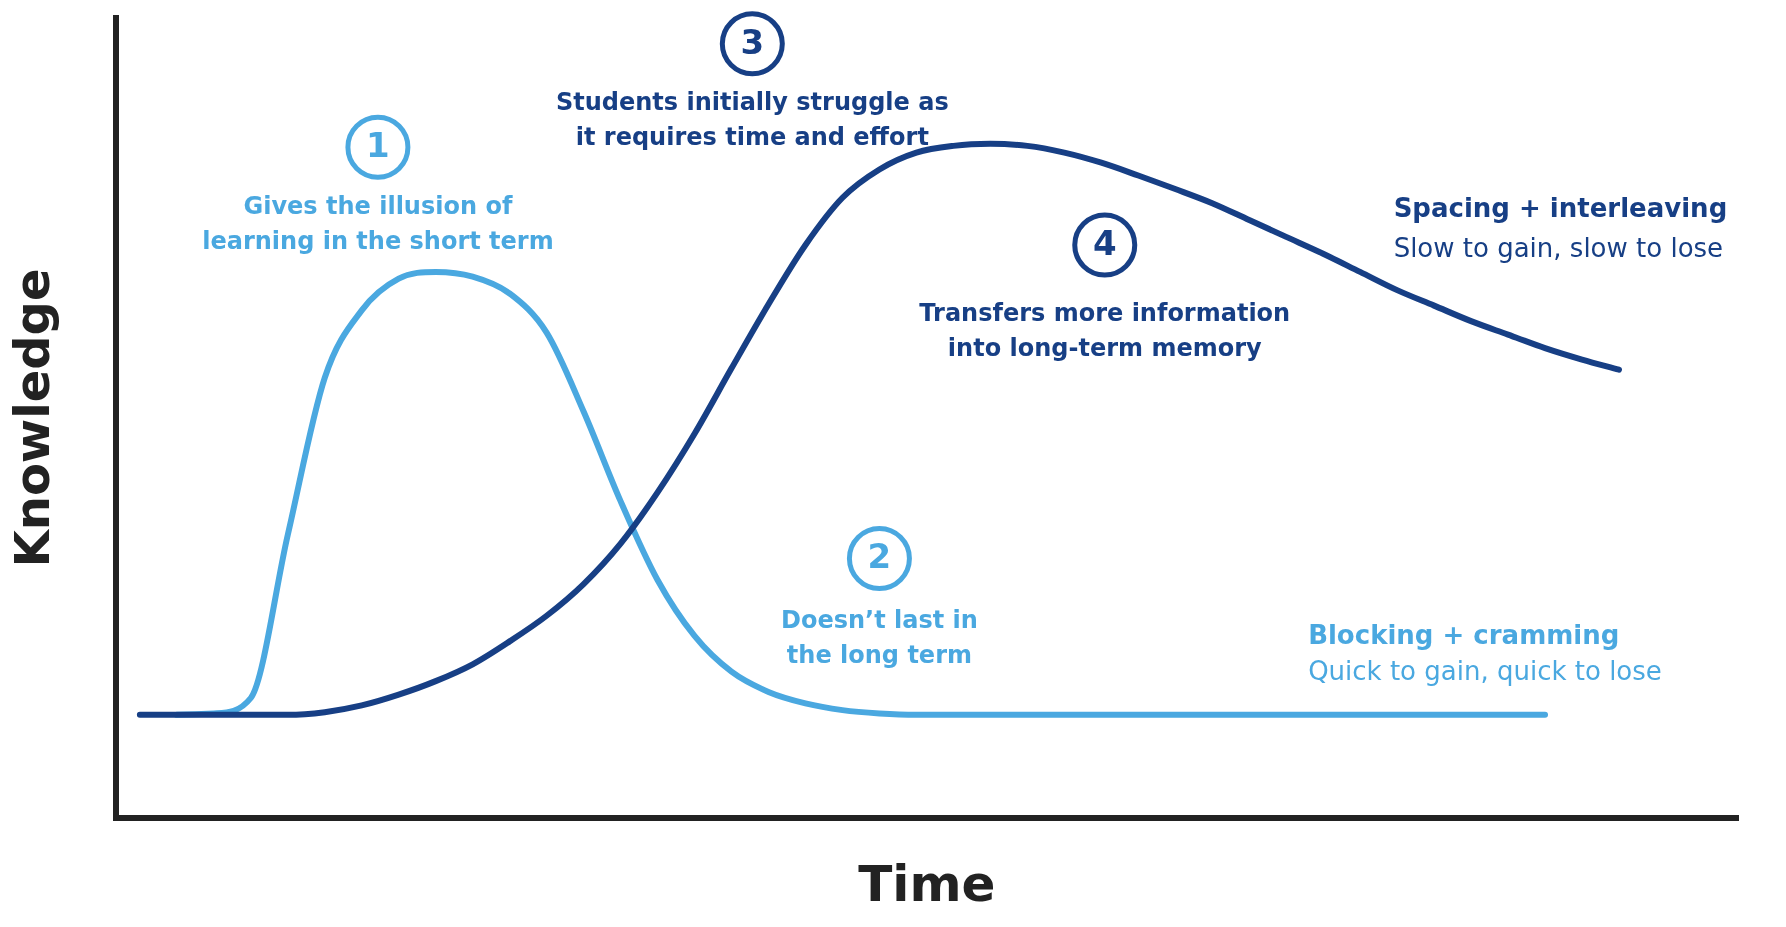  What do you see at coordinates (1104, 242) in the screenshot?
I see `annotation: 4` at bounding box center [1104, 242].